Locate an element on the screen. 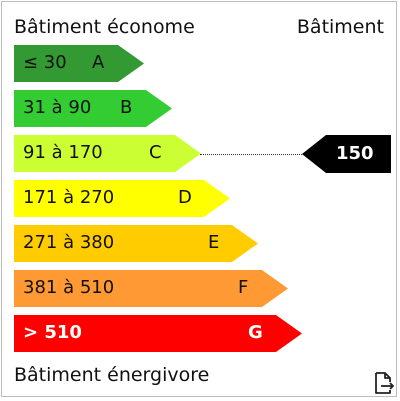 The image size is (400, 401). energy-class-bar-a: ≤ 30 A is located at coordinates (79, 63).